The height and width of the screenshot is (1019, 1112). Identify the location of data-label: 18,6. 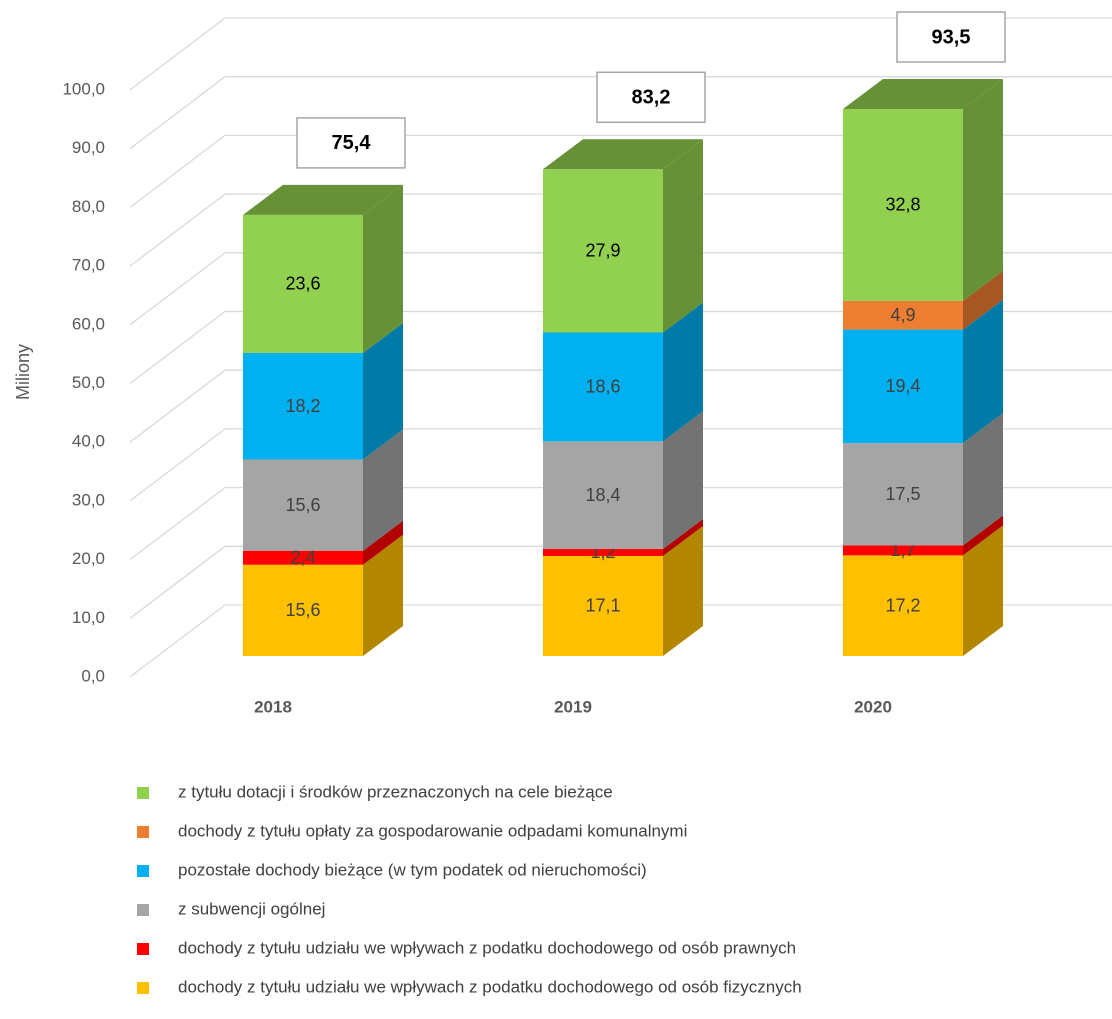
(602, 387).